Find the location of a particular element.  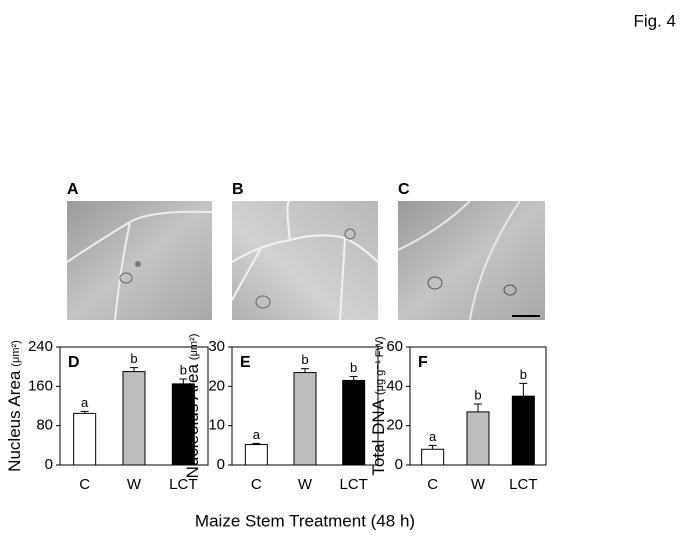

panel-label: B is located at coordinates (238, 189).